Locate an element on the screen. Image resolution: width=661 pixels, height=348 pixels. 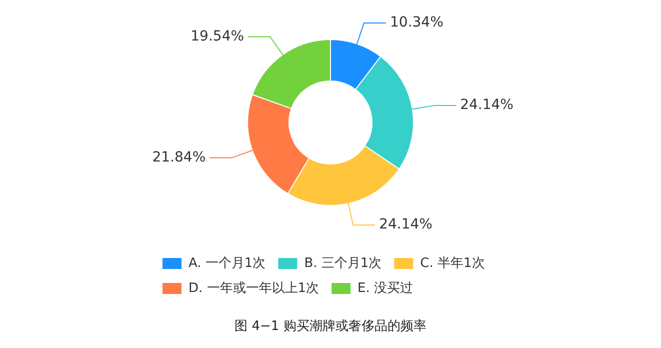
legend-label: D. 一年或一年以上1次 is located at coordinates (254, 288).